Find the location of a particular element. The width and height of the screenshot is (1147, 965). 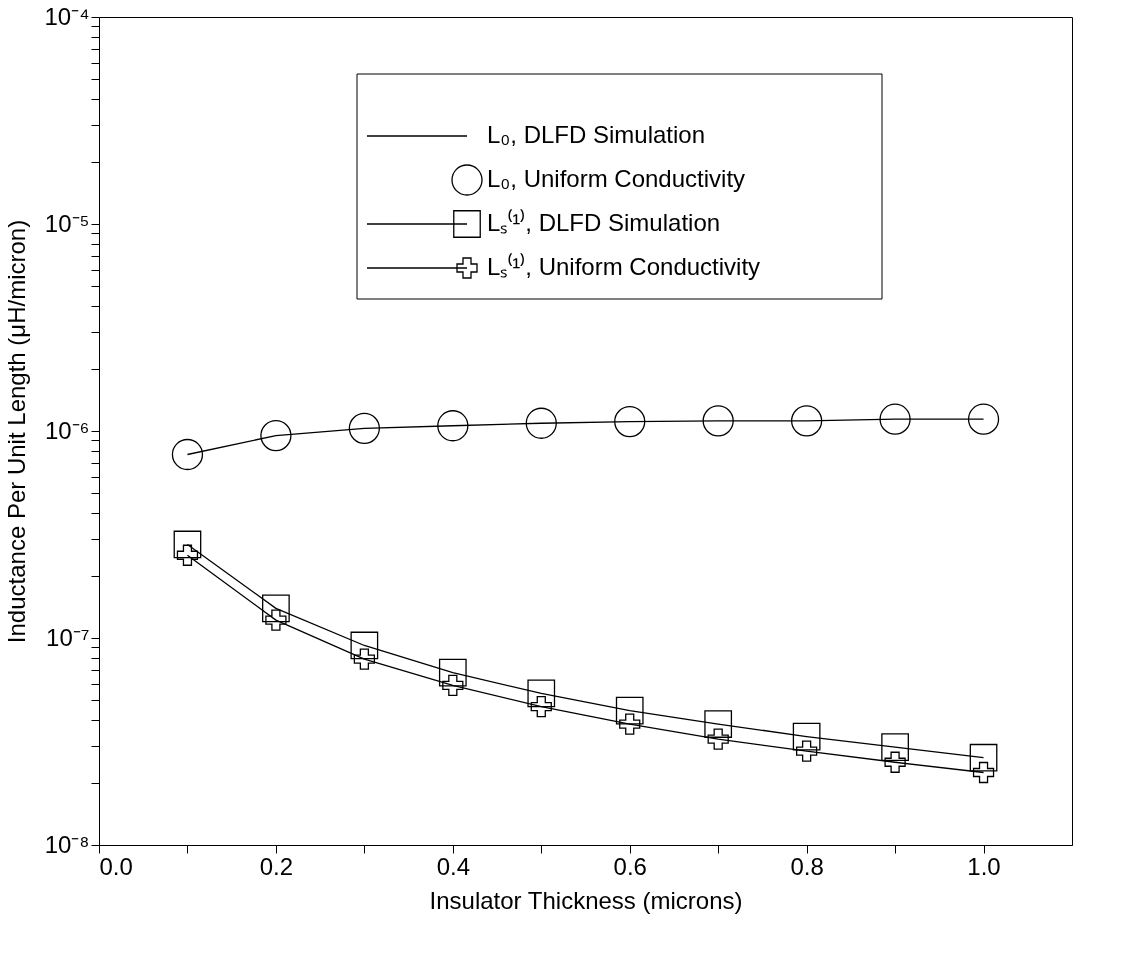

legend-label: Lₛ⁽¹⁾, DLFD Simulation is located at coordinates (604, 222).